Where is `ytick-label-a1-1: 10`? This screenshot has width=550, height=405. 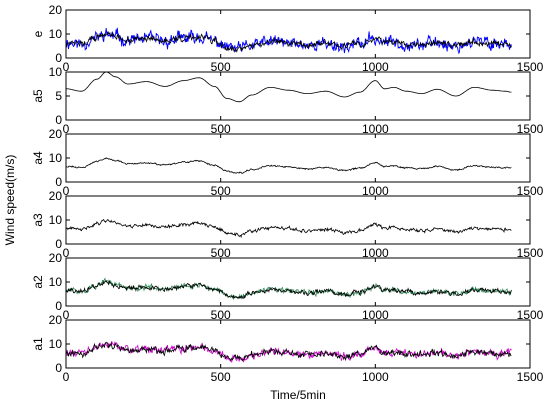 ytick-label-a1-1: 10 is located at coordinates (56, 344).